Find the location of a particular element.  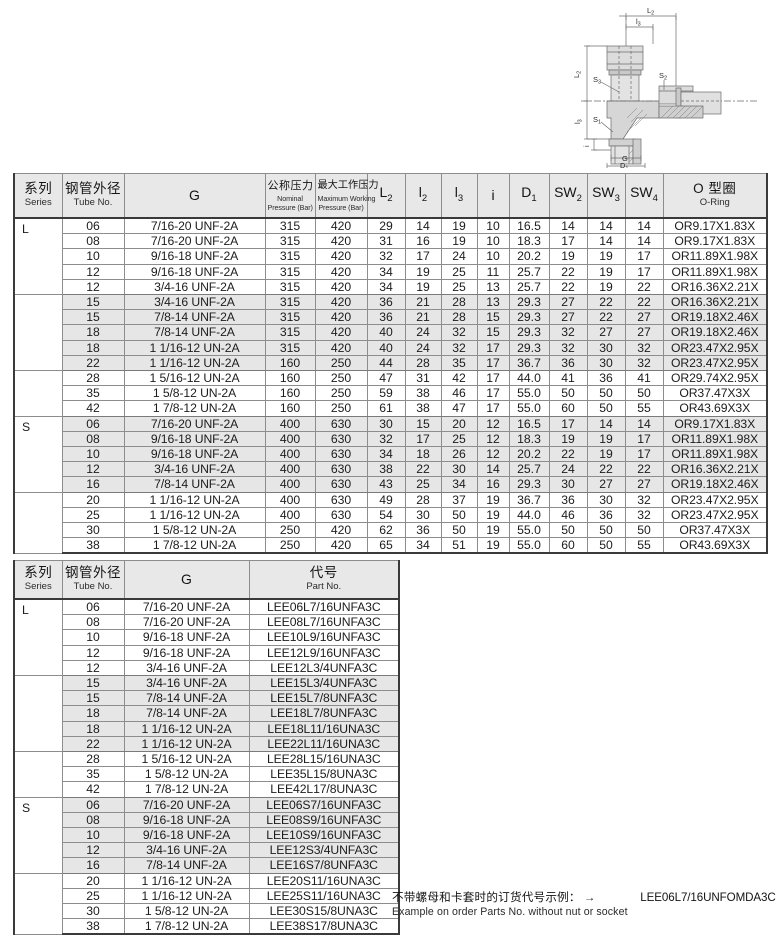

cell-mwp: 630 is located at coordinates (341, 469).